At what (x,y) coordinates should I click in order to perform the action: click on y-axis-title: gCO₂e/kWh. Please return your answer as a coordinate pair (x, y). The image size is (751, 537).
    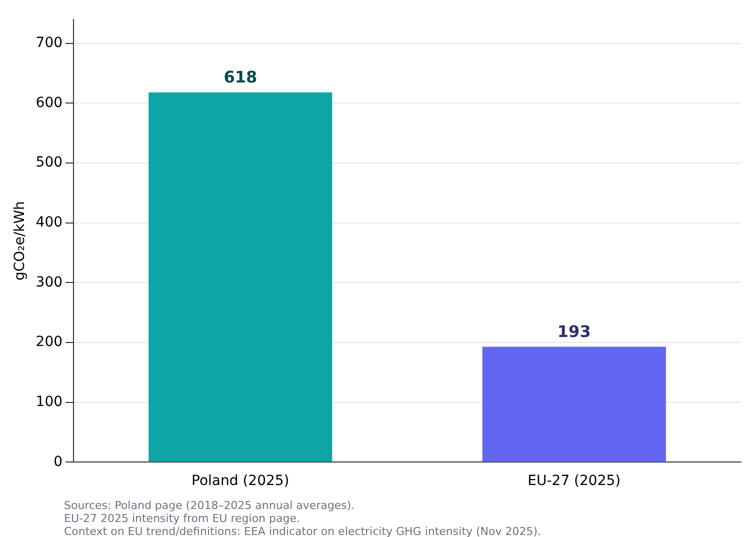
    Looking at the image, I should click on (20, 241).